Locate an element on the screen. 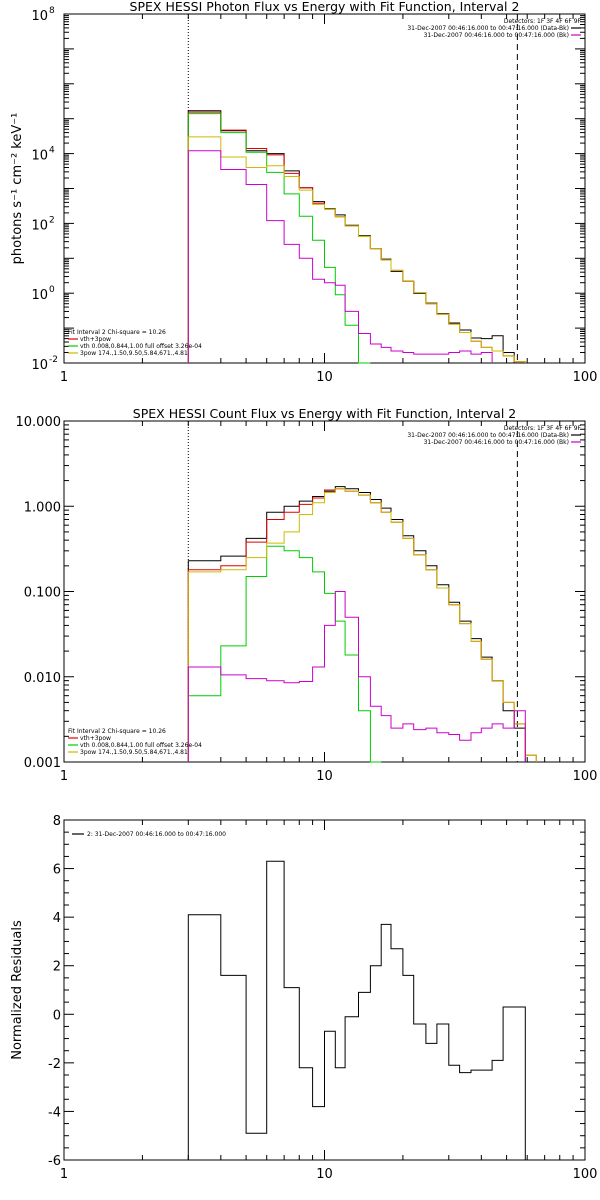  y-tick-exponent: 4 is located at coordinates (52, 151).